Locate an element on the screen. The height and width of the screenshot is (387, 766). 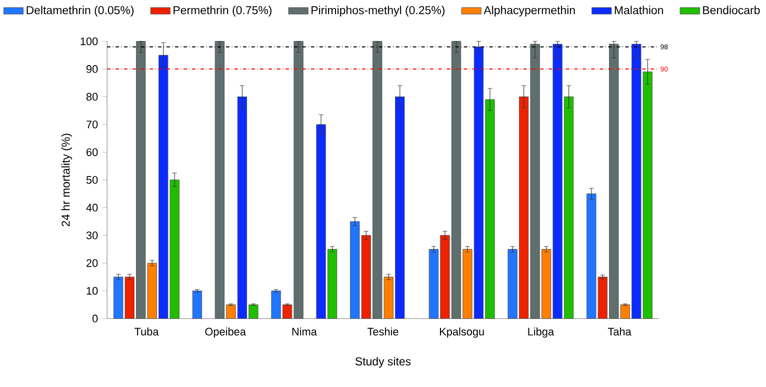
legend-label: Pirimiphos-methyl (0.25%) is located at coordinates (378, 11).